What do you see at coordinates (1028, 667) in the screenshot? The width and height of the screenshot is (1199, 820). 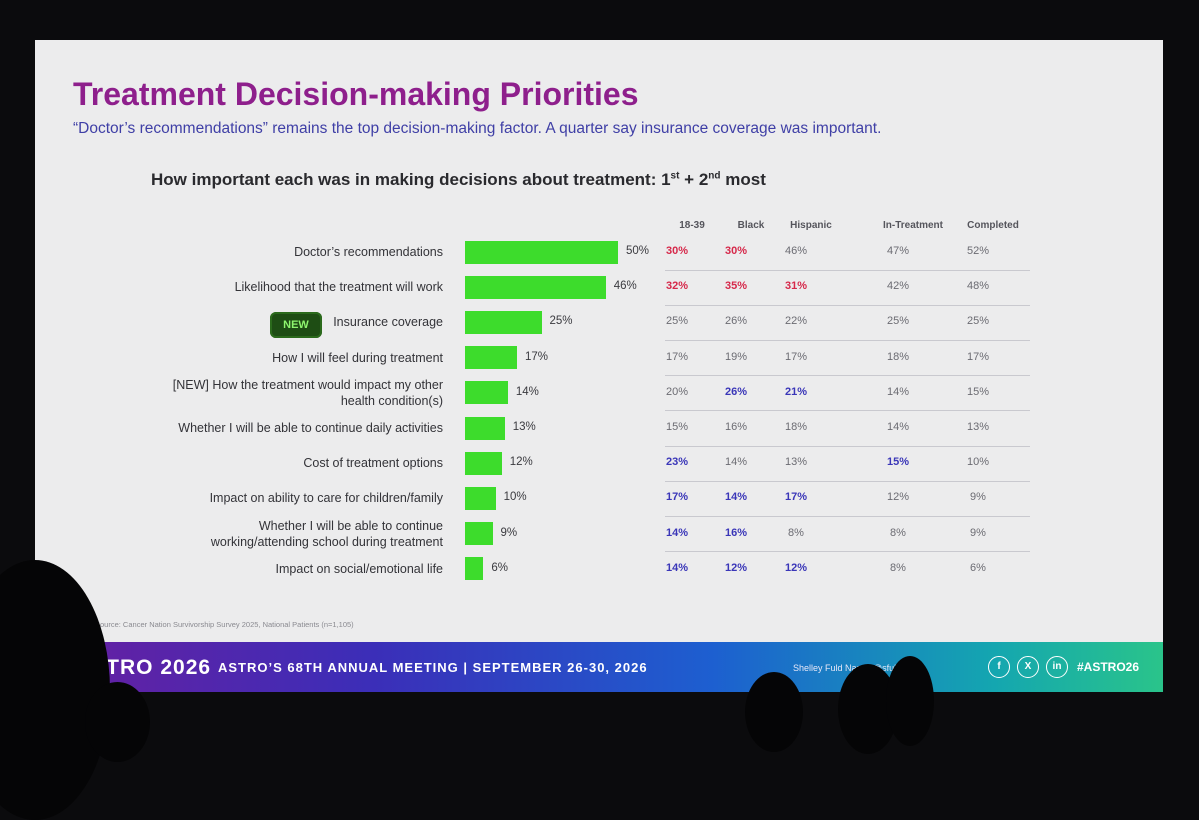 I see `x-icon: X` at bounding box center [1028, 667].